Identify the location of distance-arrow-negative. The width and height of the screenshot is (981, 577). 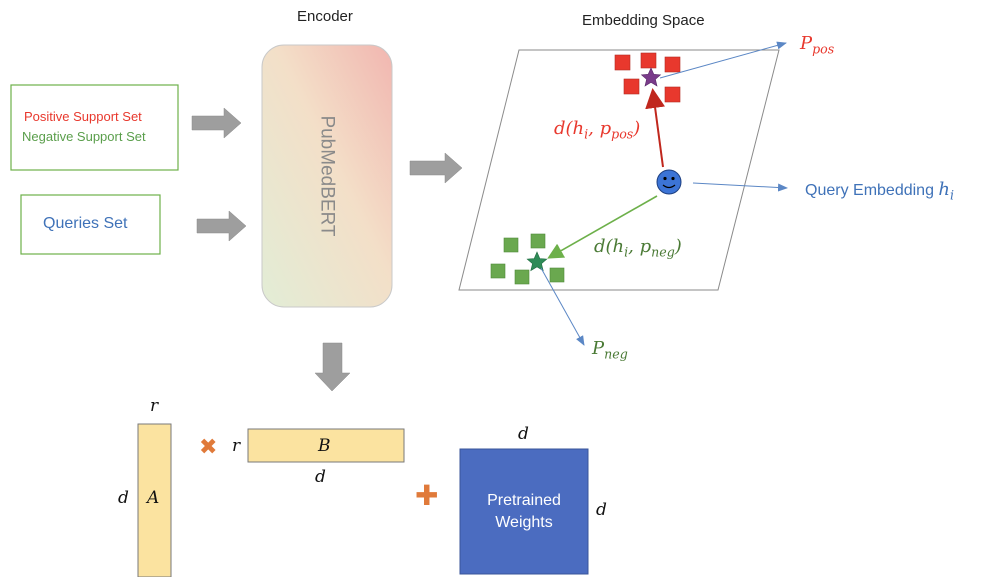
(602, 227).